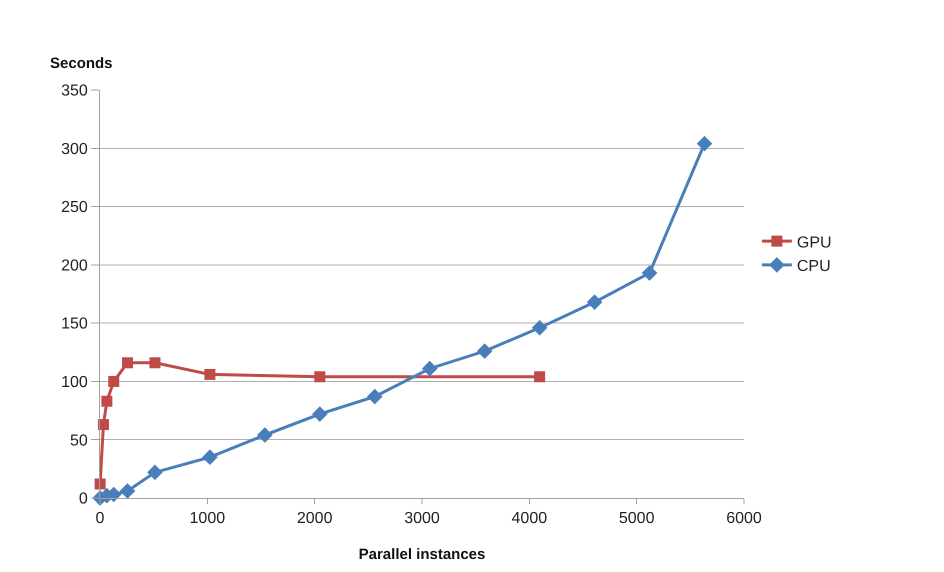  Describe the element at coordinates (74, 149) in the screenshot. I see `y-tick-label: 300` at that location.